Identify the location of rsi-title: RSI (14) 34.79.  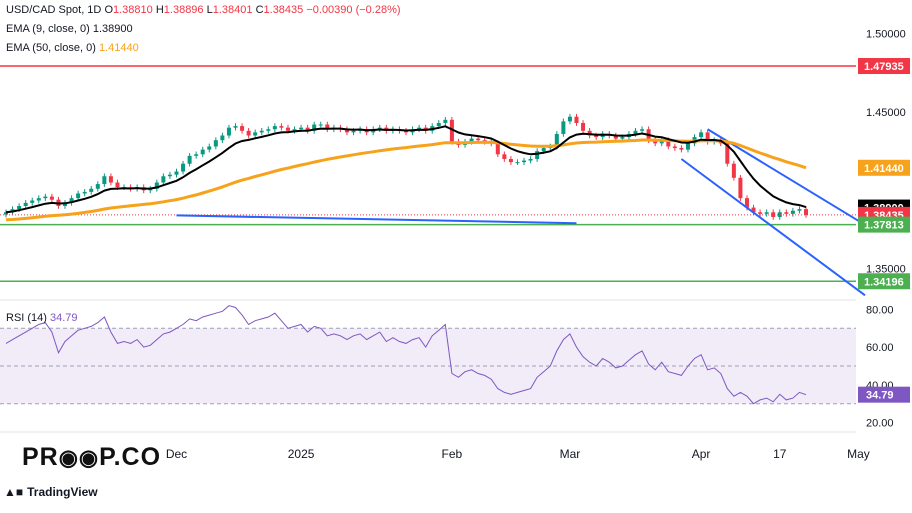
(42, 318).